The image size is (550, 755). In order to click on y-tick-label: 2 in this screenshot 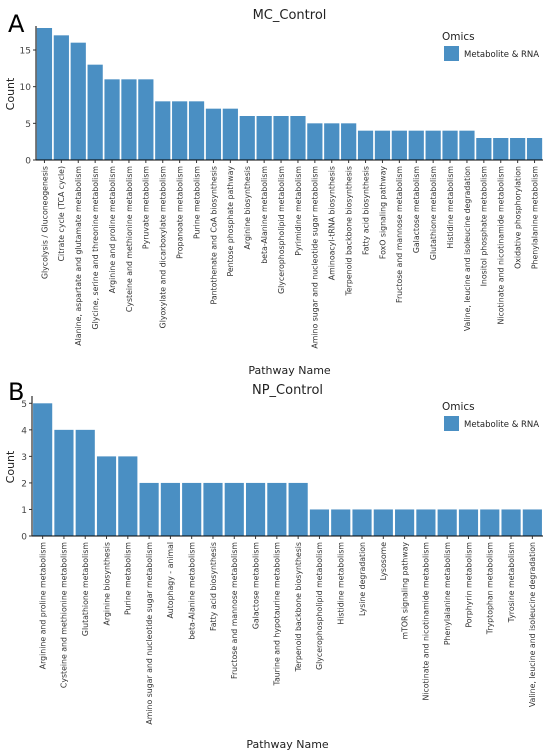, I will do `click(24, 484)`.